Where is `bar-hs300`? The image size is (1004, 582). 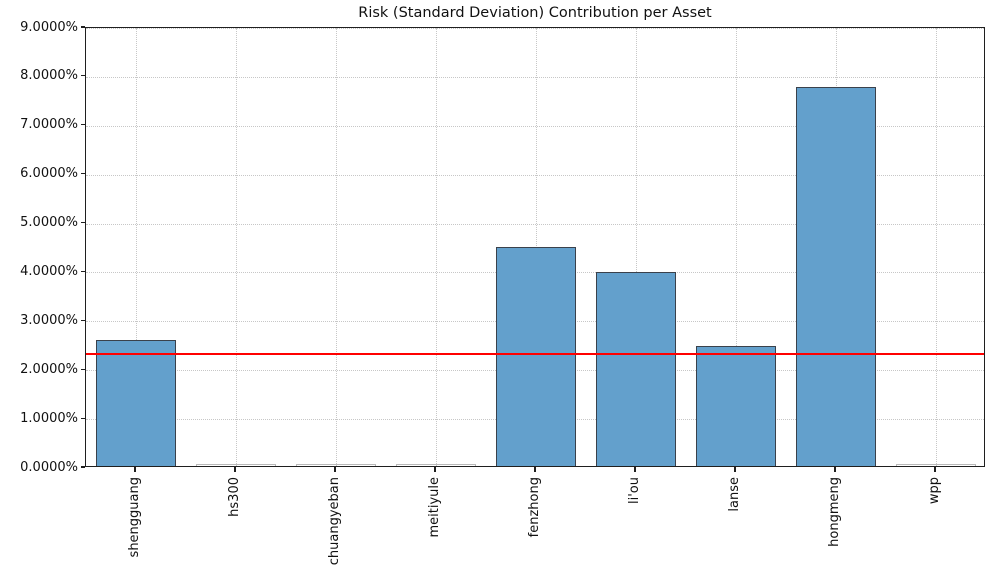 bar-hs300 is located at coordinates (236, 465).